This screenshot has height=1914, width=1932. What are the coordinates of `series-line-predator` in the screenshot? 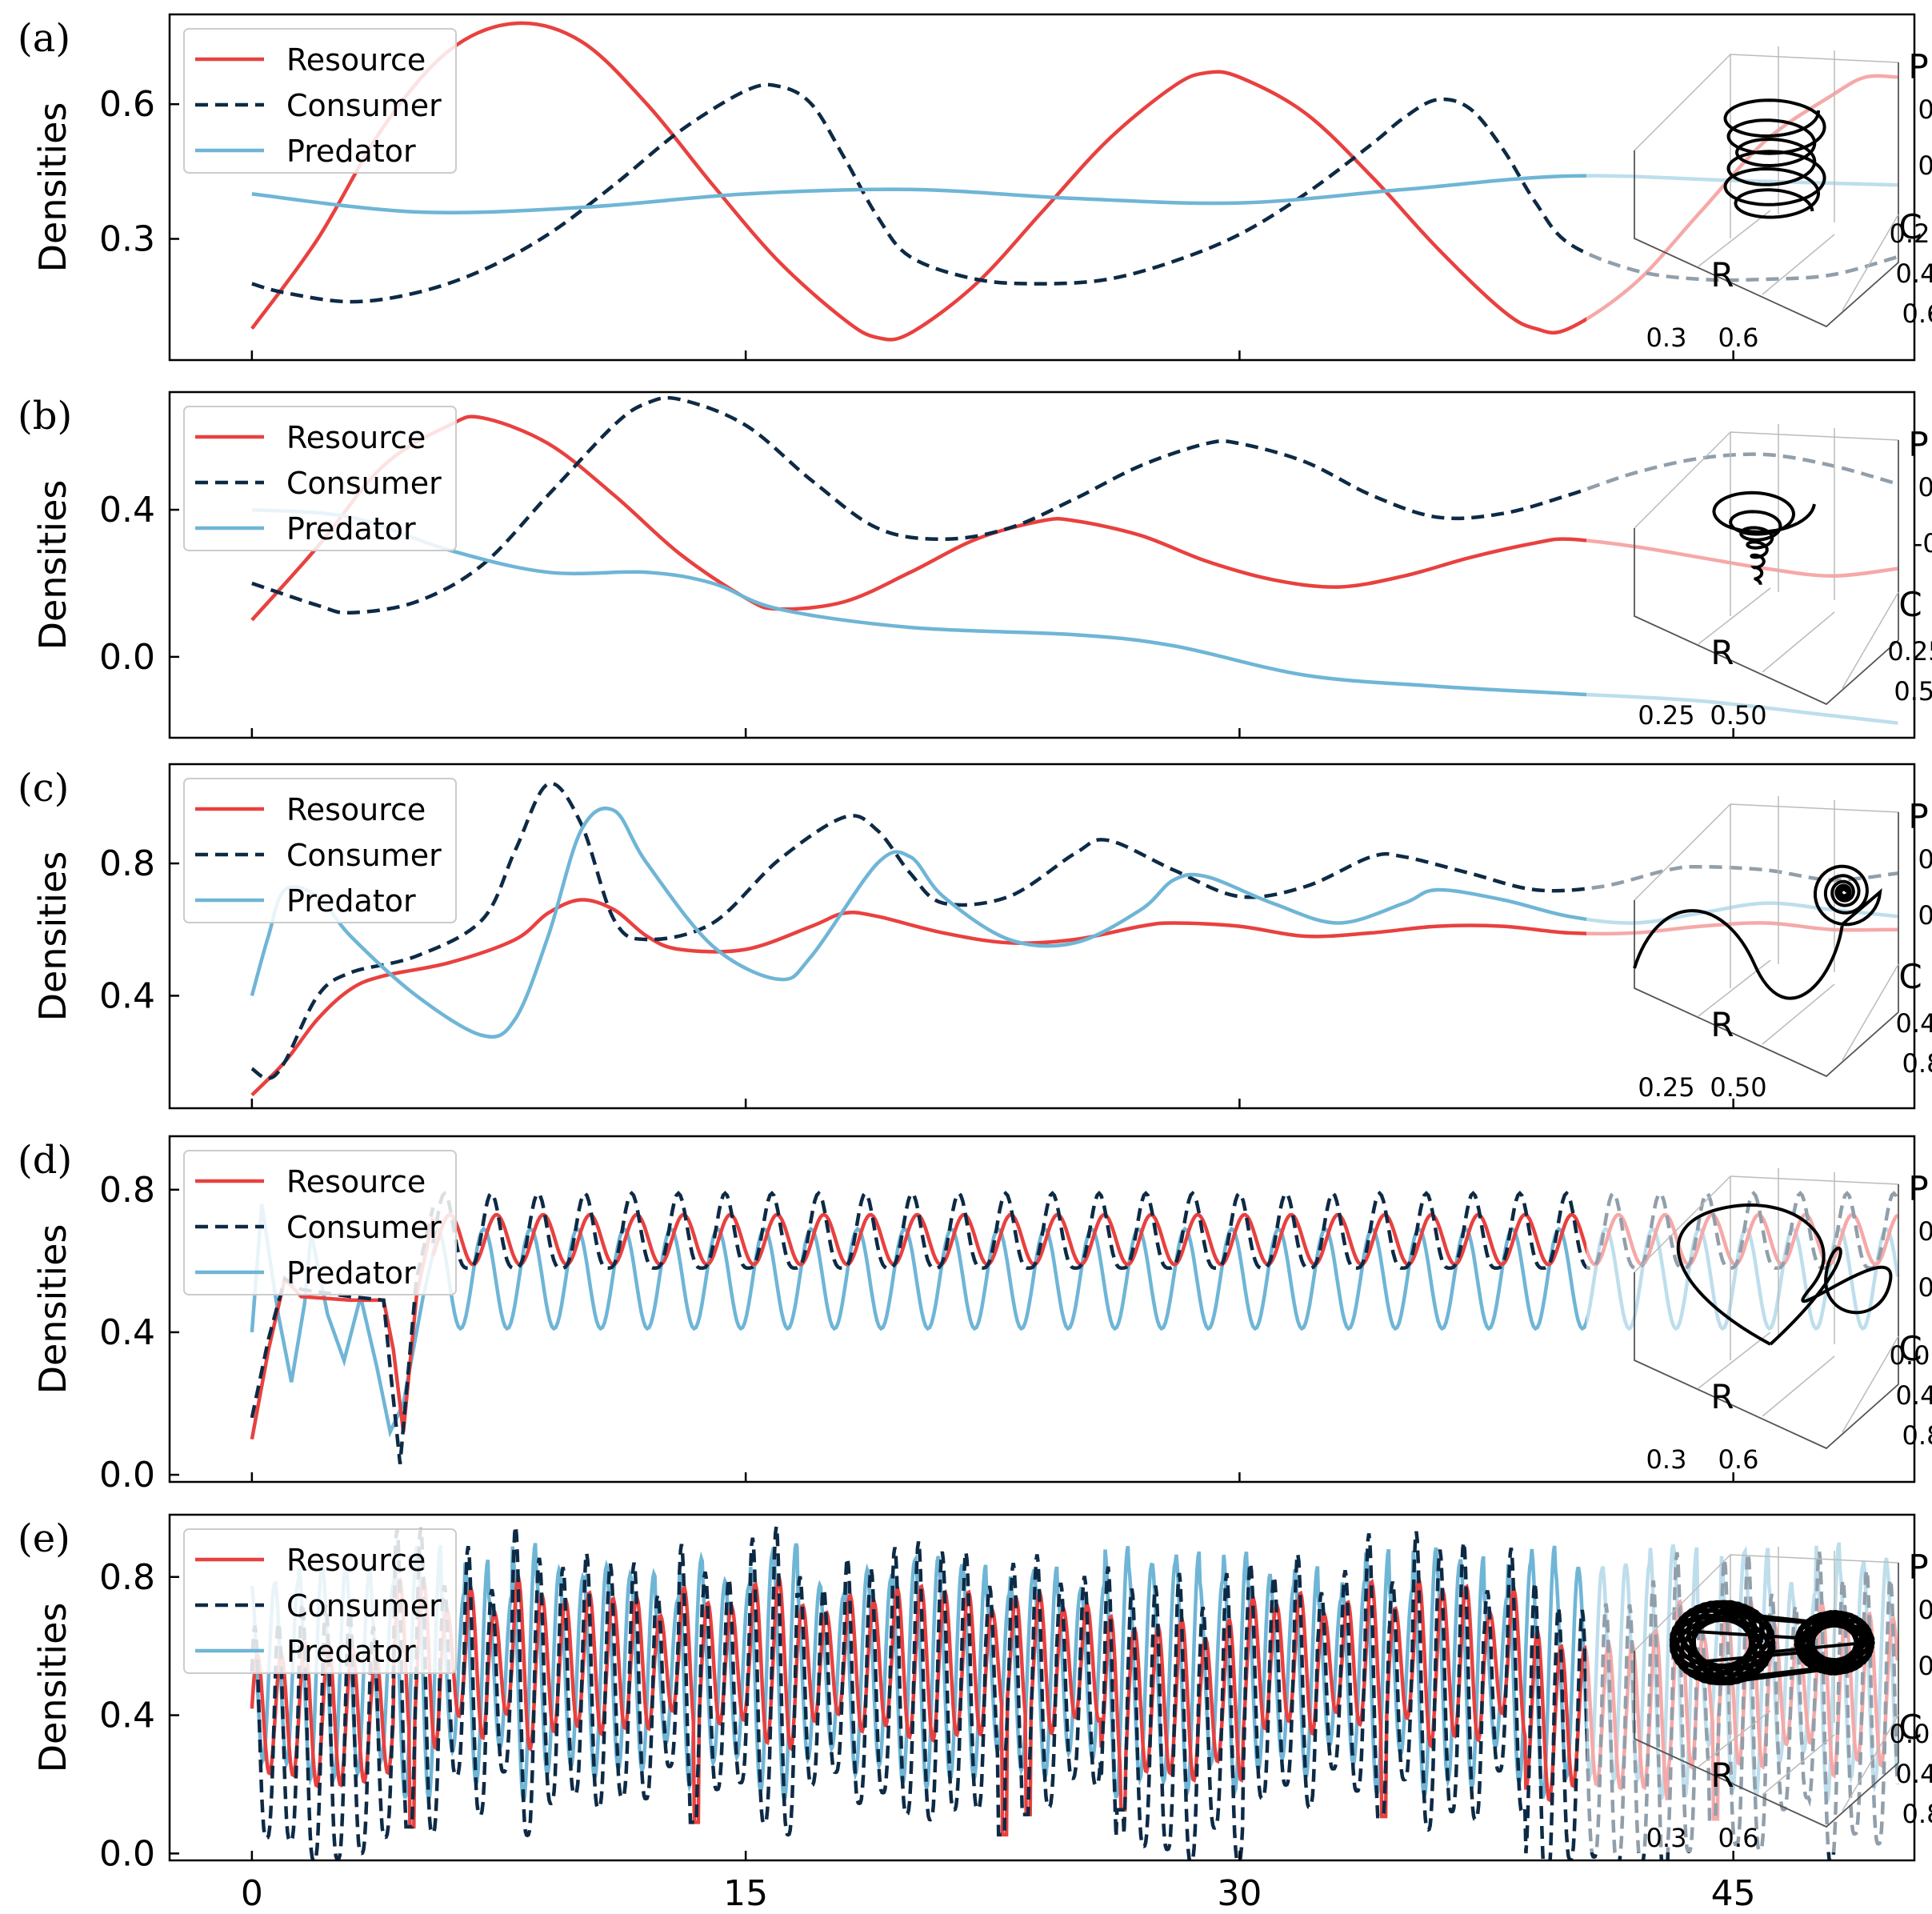 It's located at (1074, 922).